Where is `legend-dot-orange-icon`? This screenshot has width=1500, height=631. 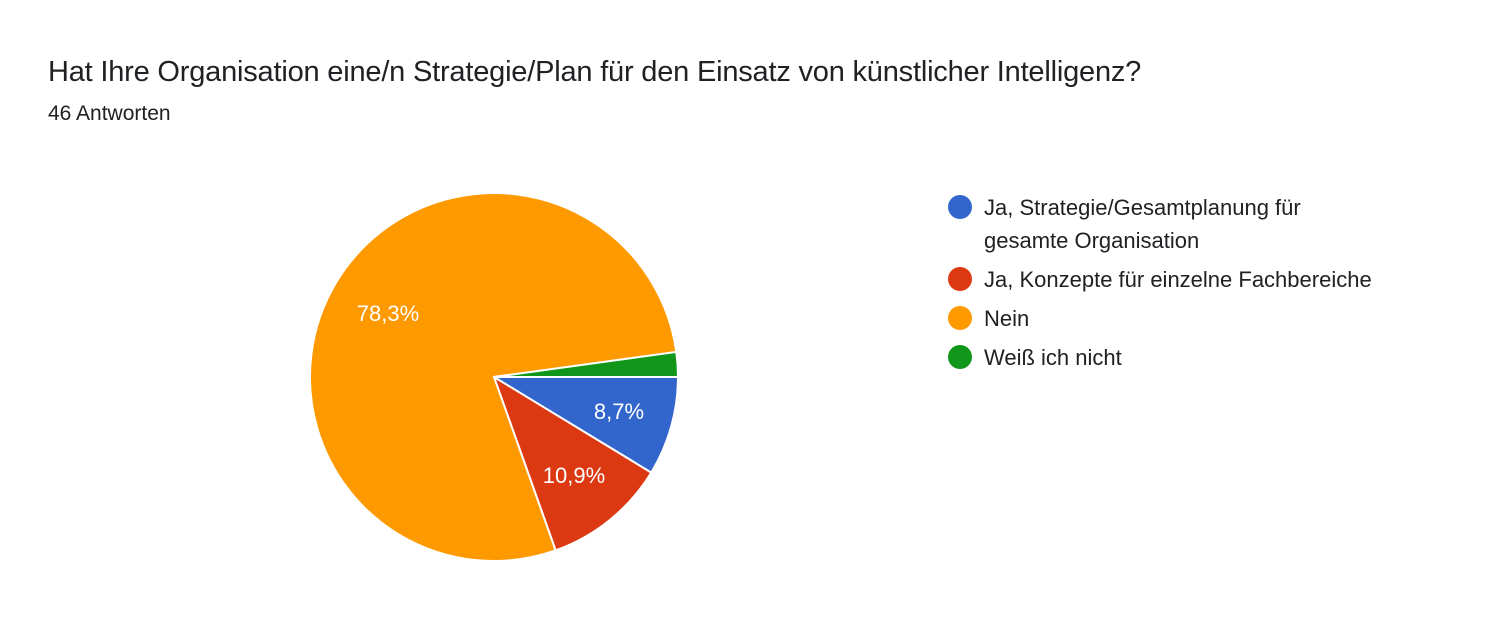
legend-dot-orange-icon is located at coordinates (960, 318).